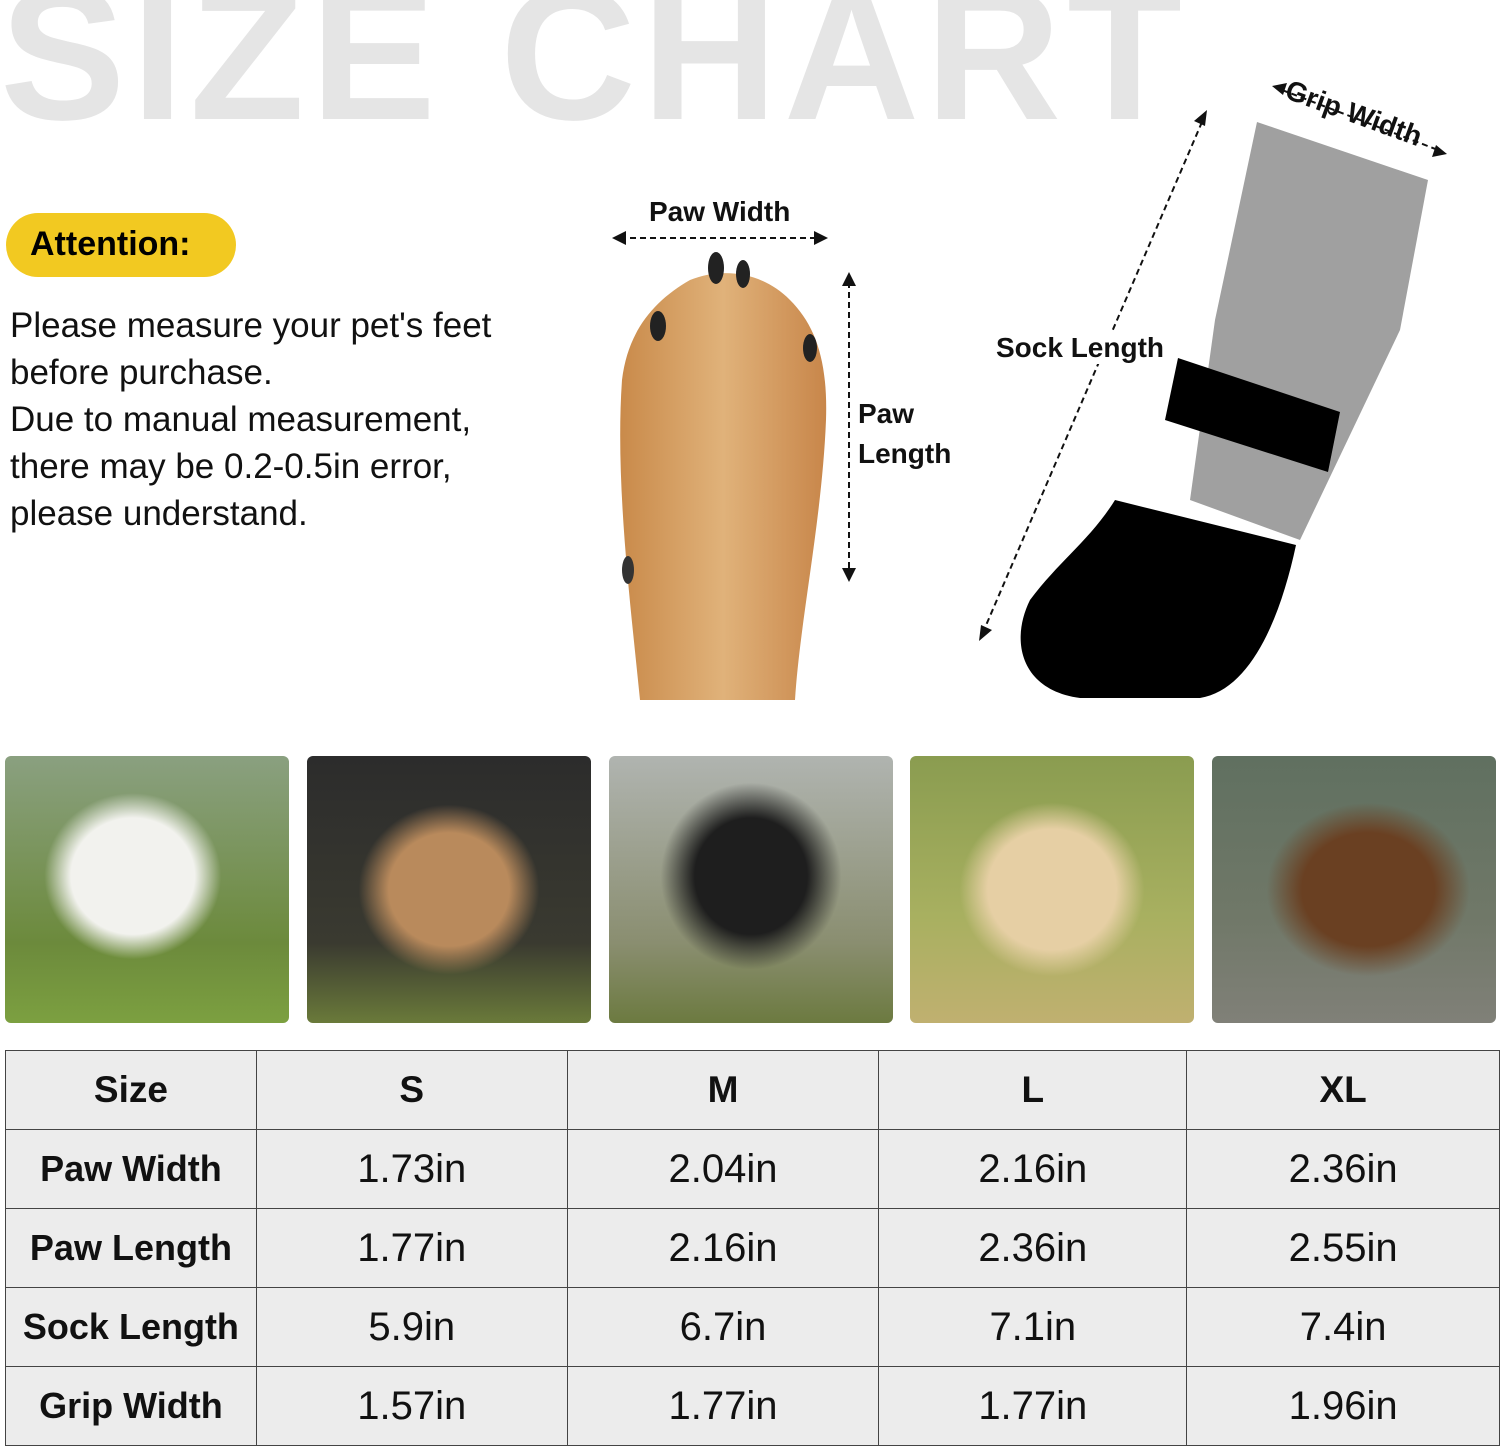  What do you see at coordinates (411, 1406) in the screenshot?
I see `table-cell: 1.57in` at bounding box center [411, 1406].